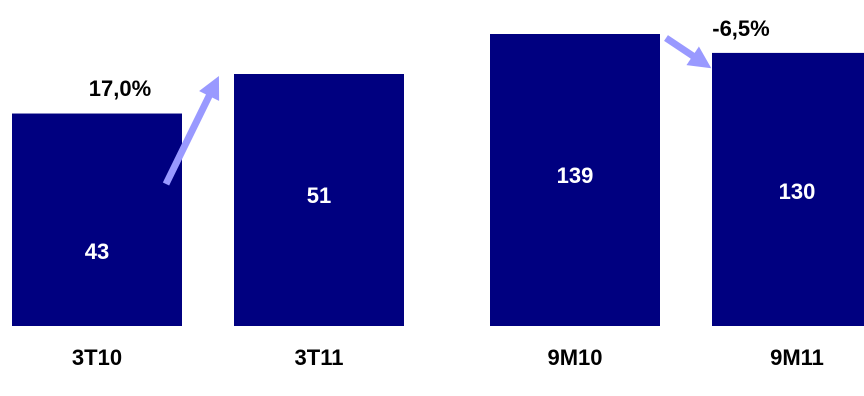 Image resolution: width=864 pixels, height=396 pixels. I want to click on value-label-9m11: 130, so click(797, 191).